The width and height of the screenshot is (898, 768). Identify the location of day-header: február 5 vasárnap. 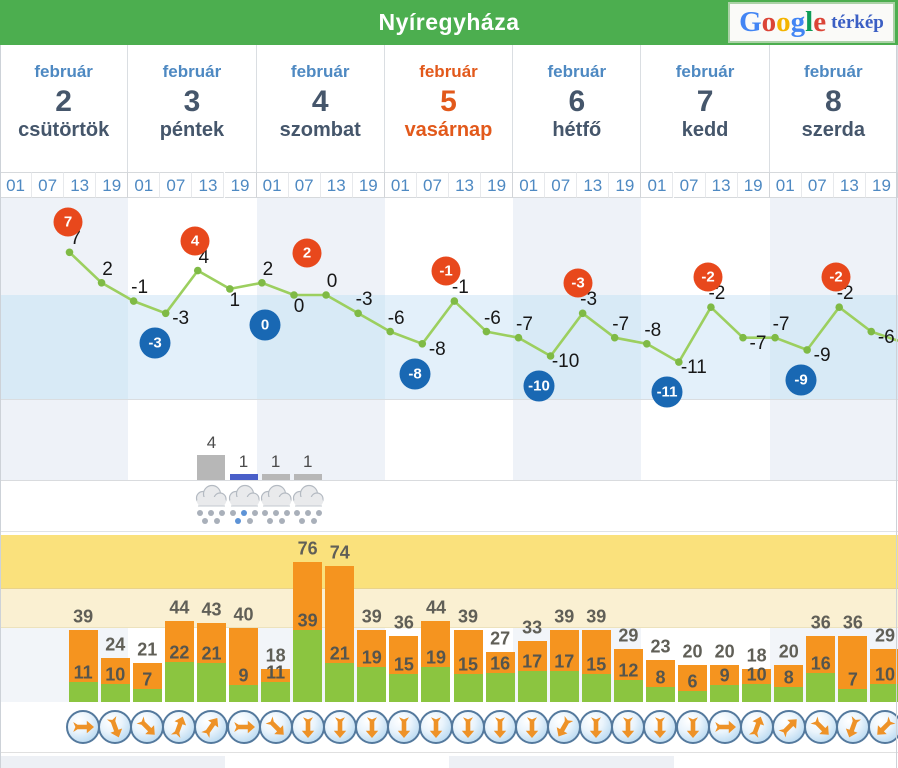
(449, 108).